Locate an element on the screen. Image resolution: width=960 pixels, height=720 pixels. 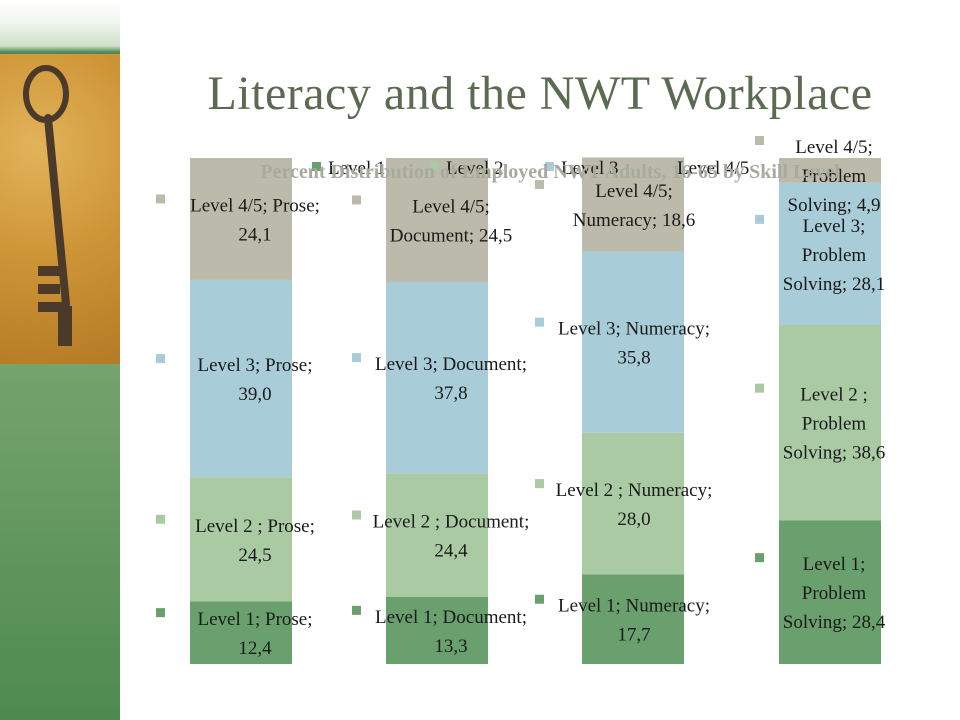
data-label-prose-level-4-5: Level 4/5; Prose; 24,1 is located at coordinates (238, 219).